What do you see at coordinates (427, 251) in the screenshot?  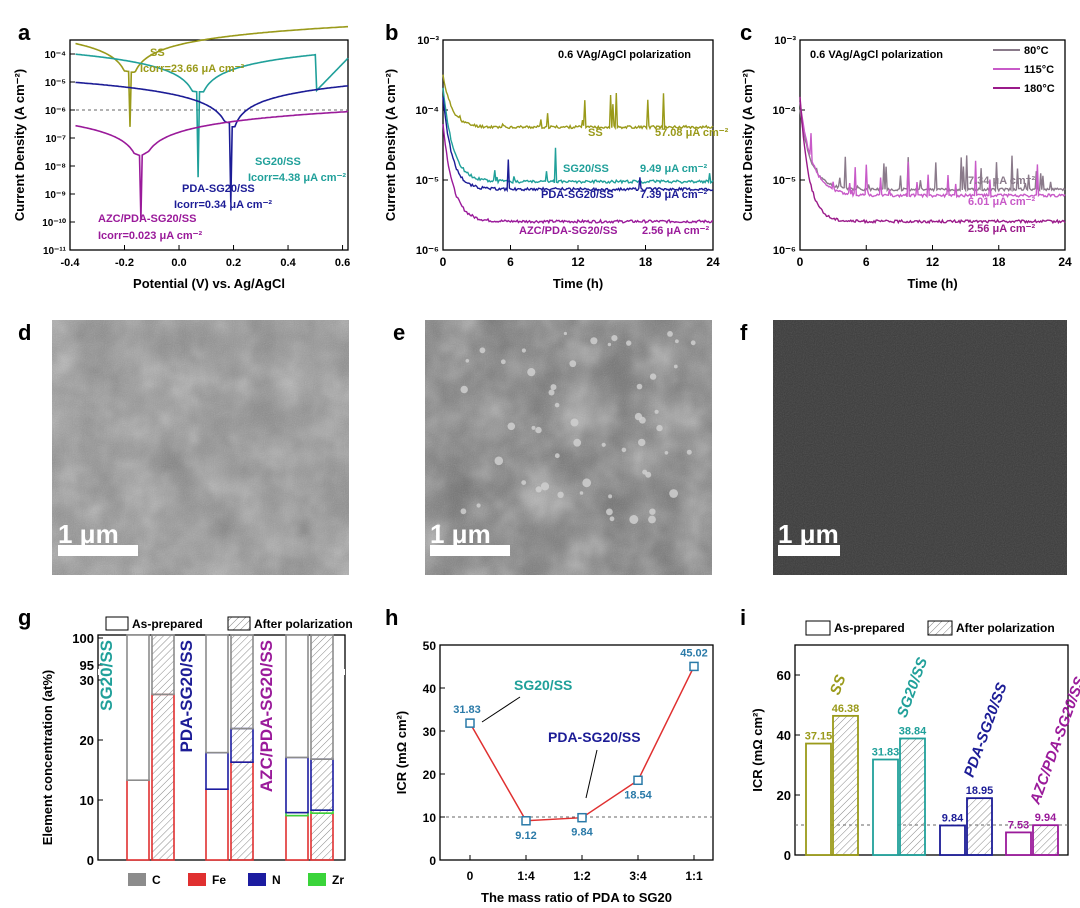 I see `y-tick-label: 10⁻⁶` at bounding box center [427, 251].